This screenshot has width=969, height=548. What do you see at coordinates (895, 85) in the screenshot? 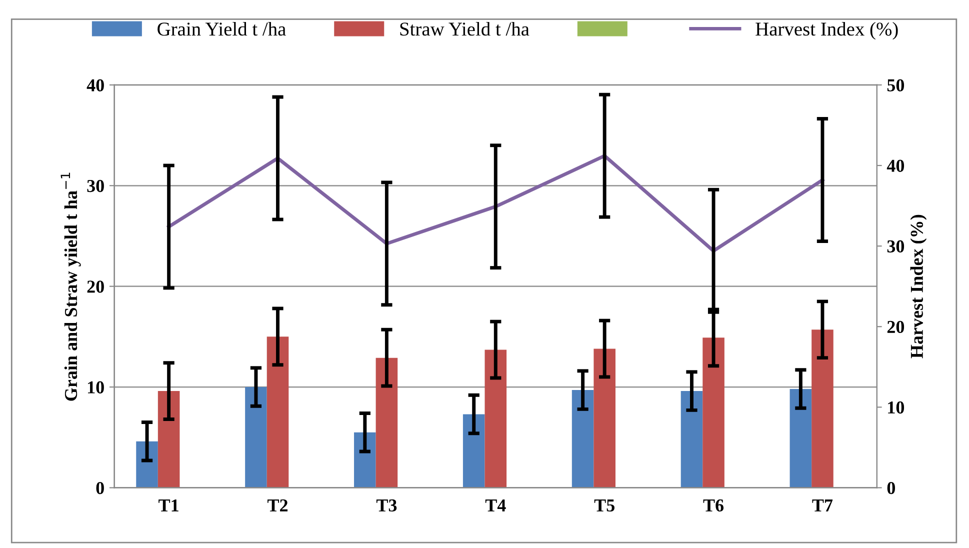
I see `y2-tick-label: 50` at bounding box center [895, 85].